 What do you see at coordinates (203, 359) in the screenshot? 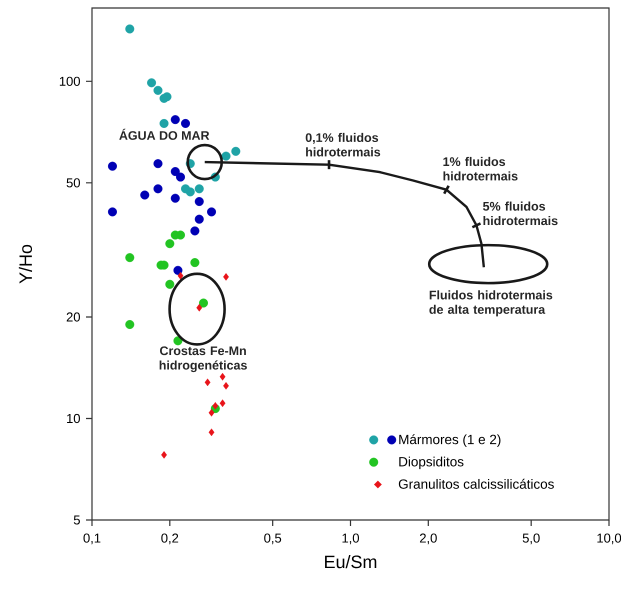
I see `annotation: Crostas Fe-Mn hidrogenéticas` at bounding box center [203, 359].